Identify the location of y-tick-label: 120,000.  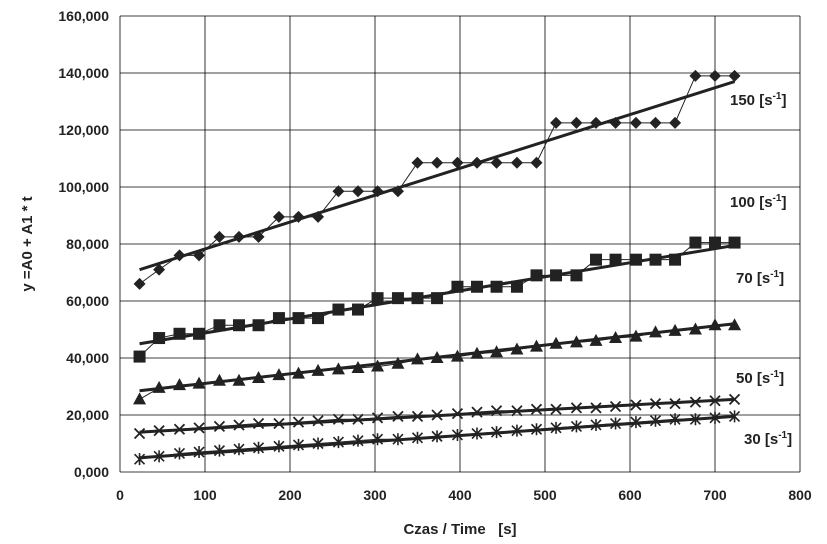
(83, 130).